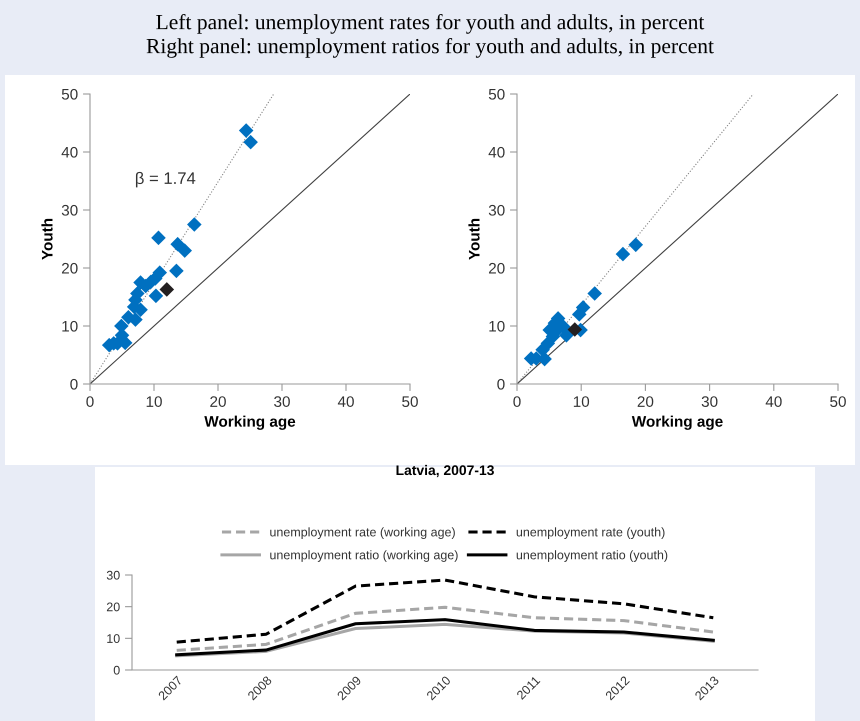  Describe the element at coordinates (592, 556) in the screenshot. I see `legend-label: unemployment ratio (youth)` at that location.